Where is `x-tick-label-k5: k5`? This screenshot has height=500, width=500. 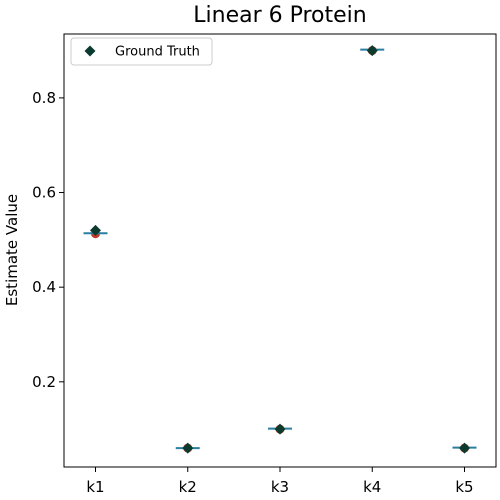 x-tick-label-k5: k5 is located at coordinates (464, 487).